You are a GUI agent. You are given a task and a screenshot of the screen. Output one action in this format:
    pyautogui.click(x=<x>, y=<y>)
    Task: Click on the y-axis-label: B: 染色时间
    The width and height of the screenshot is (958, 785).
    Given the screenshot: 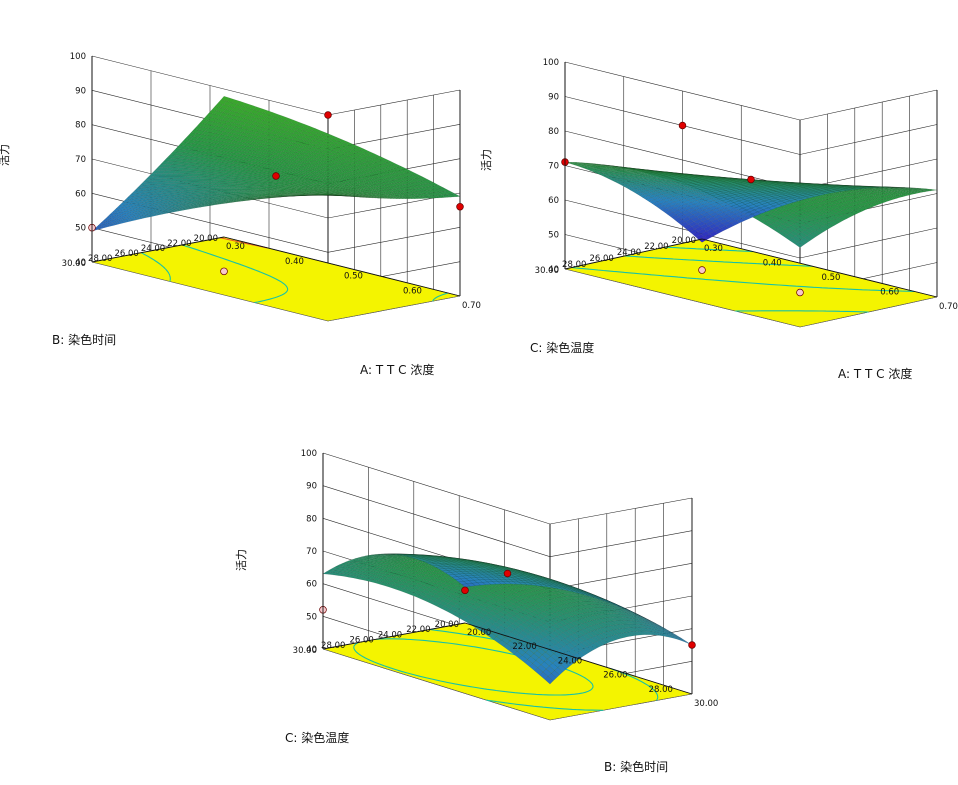 What is the action you would take?
    pyautogui.click(x=84, y=339)
    